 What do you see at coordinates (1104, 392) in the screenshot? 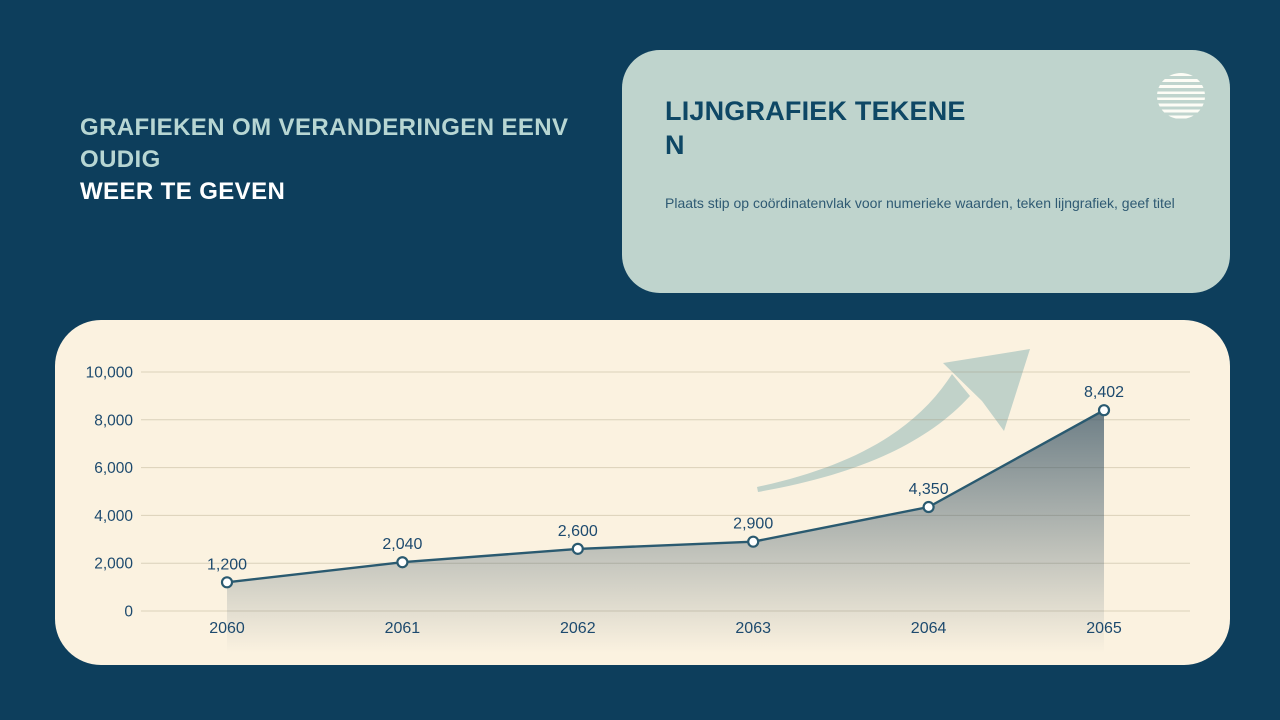
I see `data-point-label: 8,402` at bounding box center [1104, 392].